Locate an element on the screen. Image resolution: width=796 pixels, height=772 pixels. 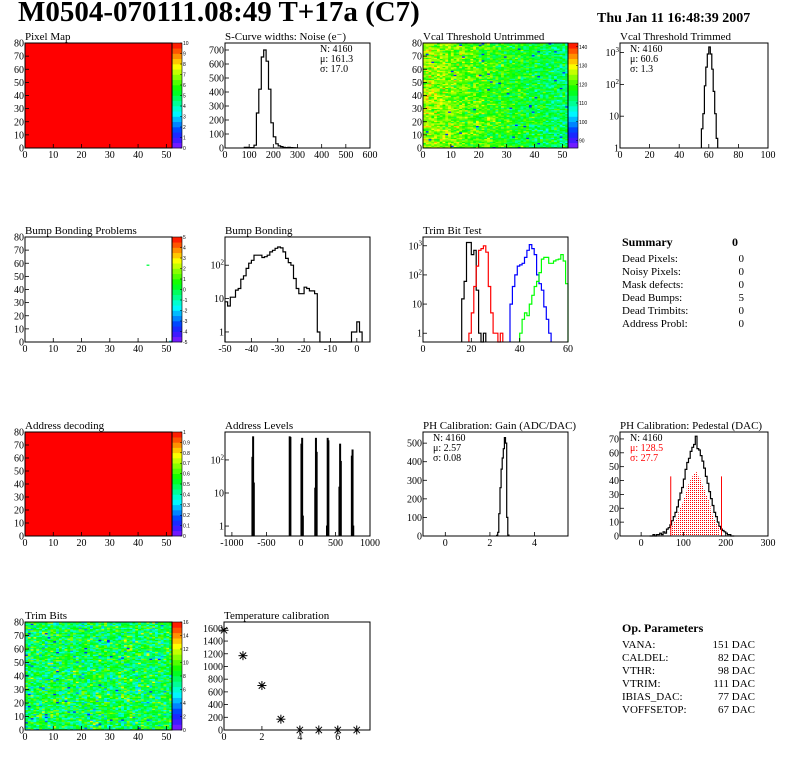
palette-tick-label: 0.5 is located at coordinates (186, 485).